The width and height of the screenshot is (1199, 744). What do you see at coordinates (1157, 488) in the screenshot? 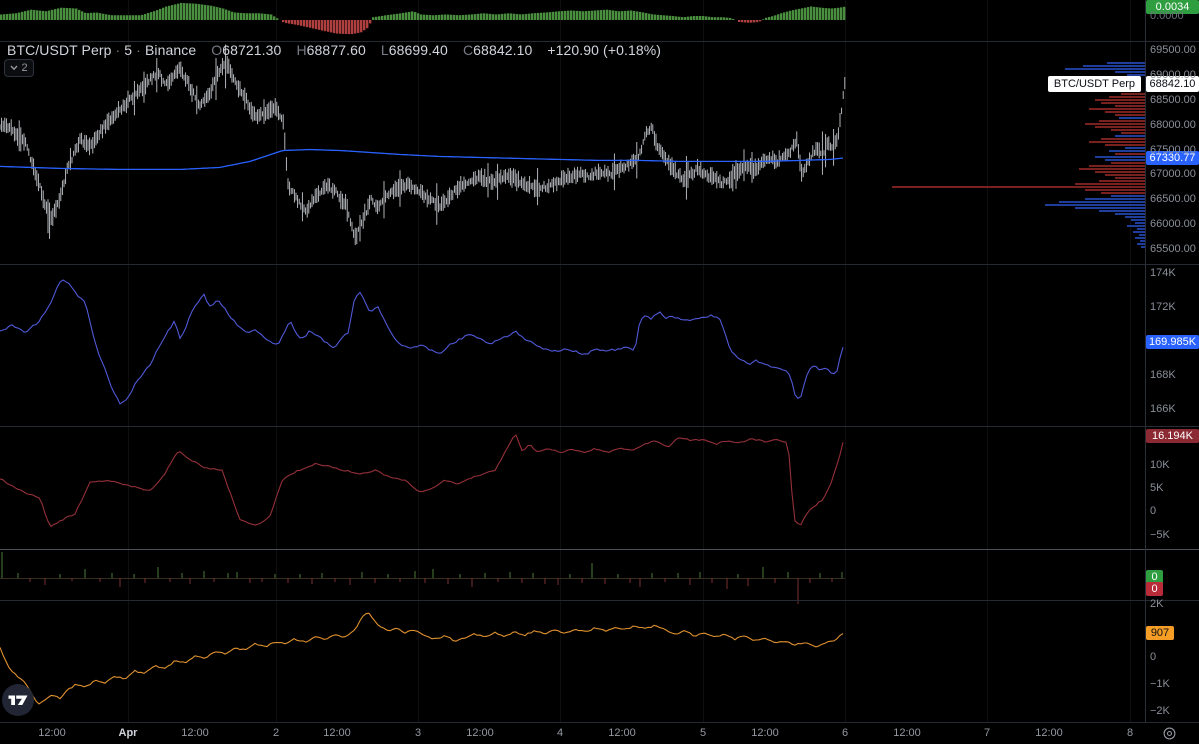
I see `price-tick-label: 5K` at bounding box center [1157, 488].